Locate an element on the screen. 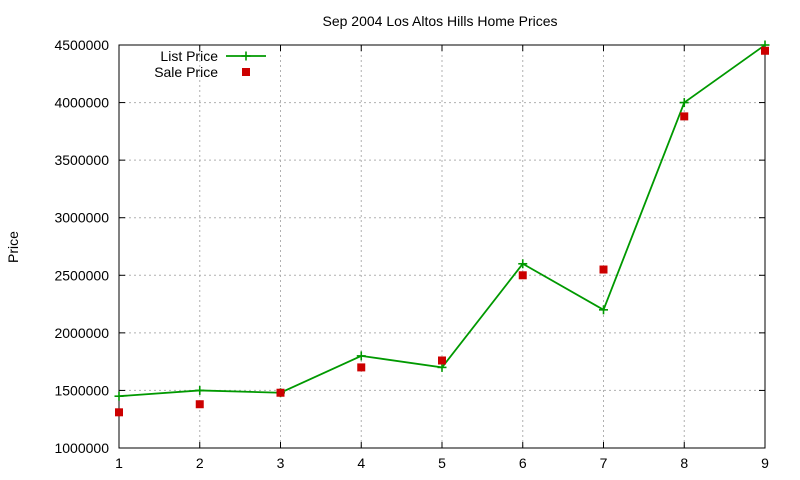 The width and height of the screenshot is (800, 480). y-tick-label: 3500000 is located at coordinates (81, 160).